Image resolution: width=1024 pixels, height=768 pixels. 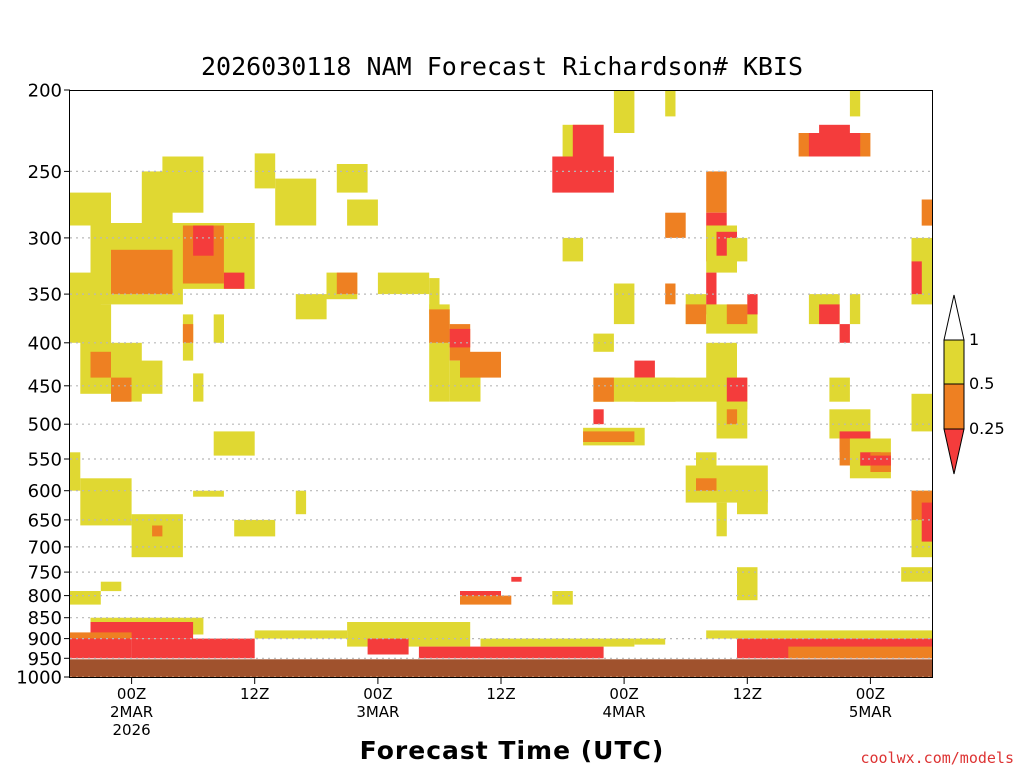 I want to click on y-tick-label-650: 650, so click(x=45, y=520).